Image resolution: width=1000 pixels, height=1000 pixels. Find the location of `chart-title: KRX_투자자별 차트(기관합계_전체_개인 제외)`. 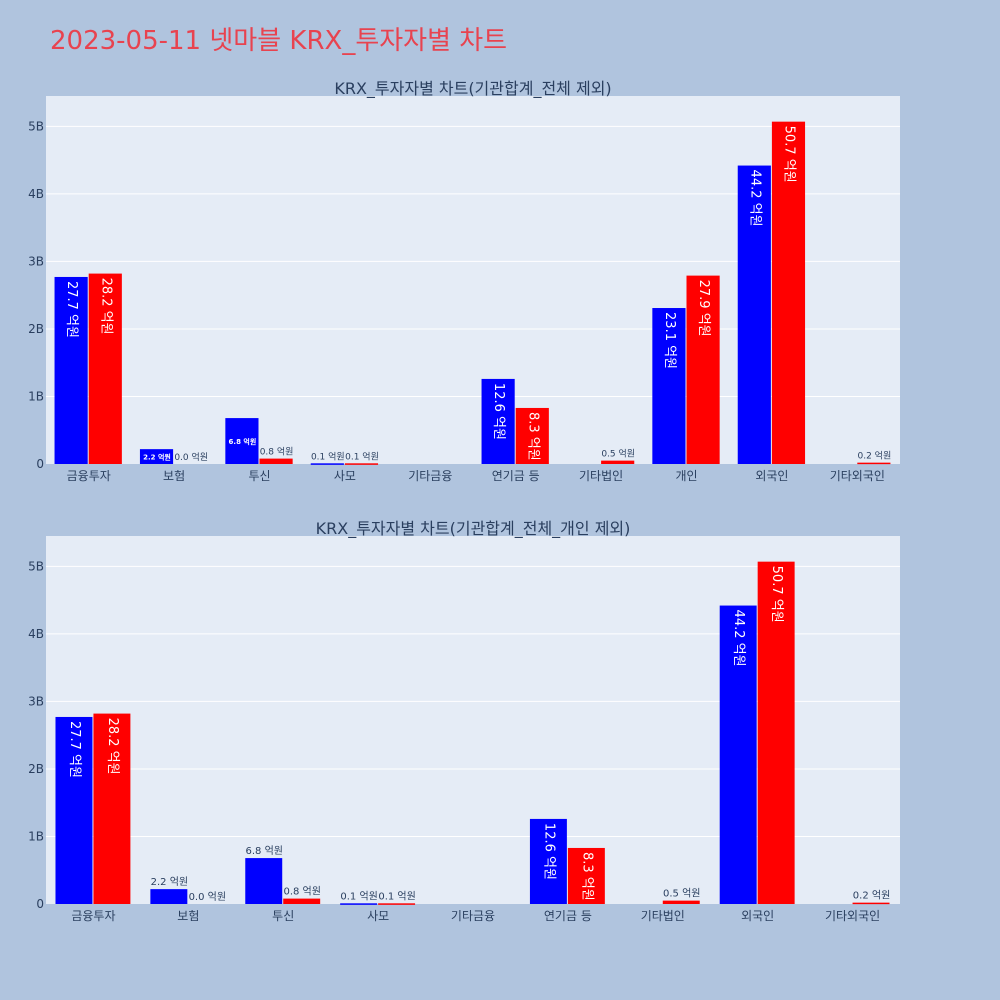

chart-title: KRX_투자자별 차트(기관합계_전체_개인 제외) is located at coordinates (473, 529).